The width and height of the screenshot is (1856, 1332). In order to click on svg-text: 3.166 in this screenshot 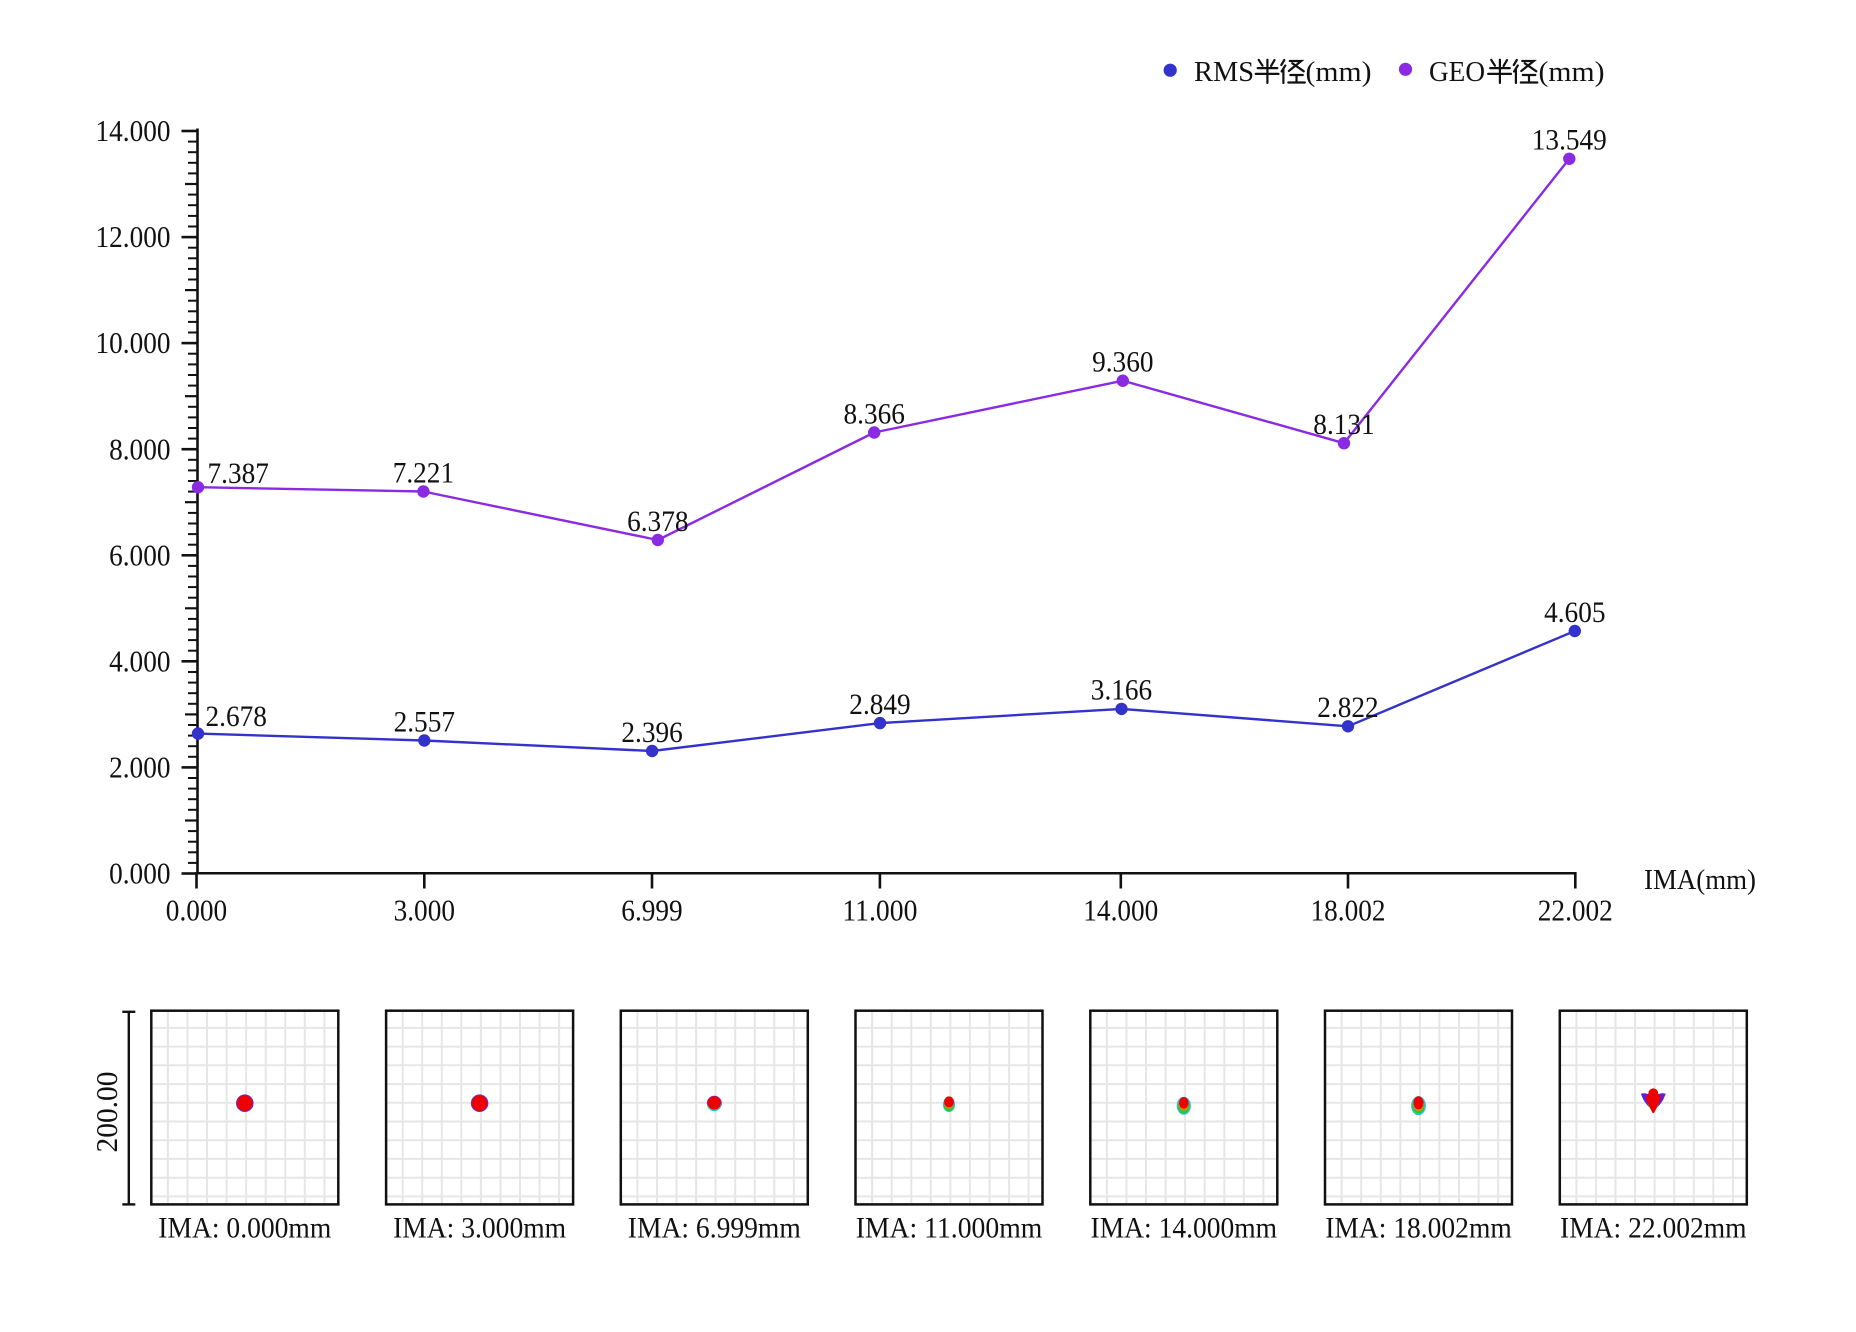, I will do `click(1121, 691)`.